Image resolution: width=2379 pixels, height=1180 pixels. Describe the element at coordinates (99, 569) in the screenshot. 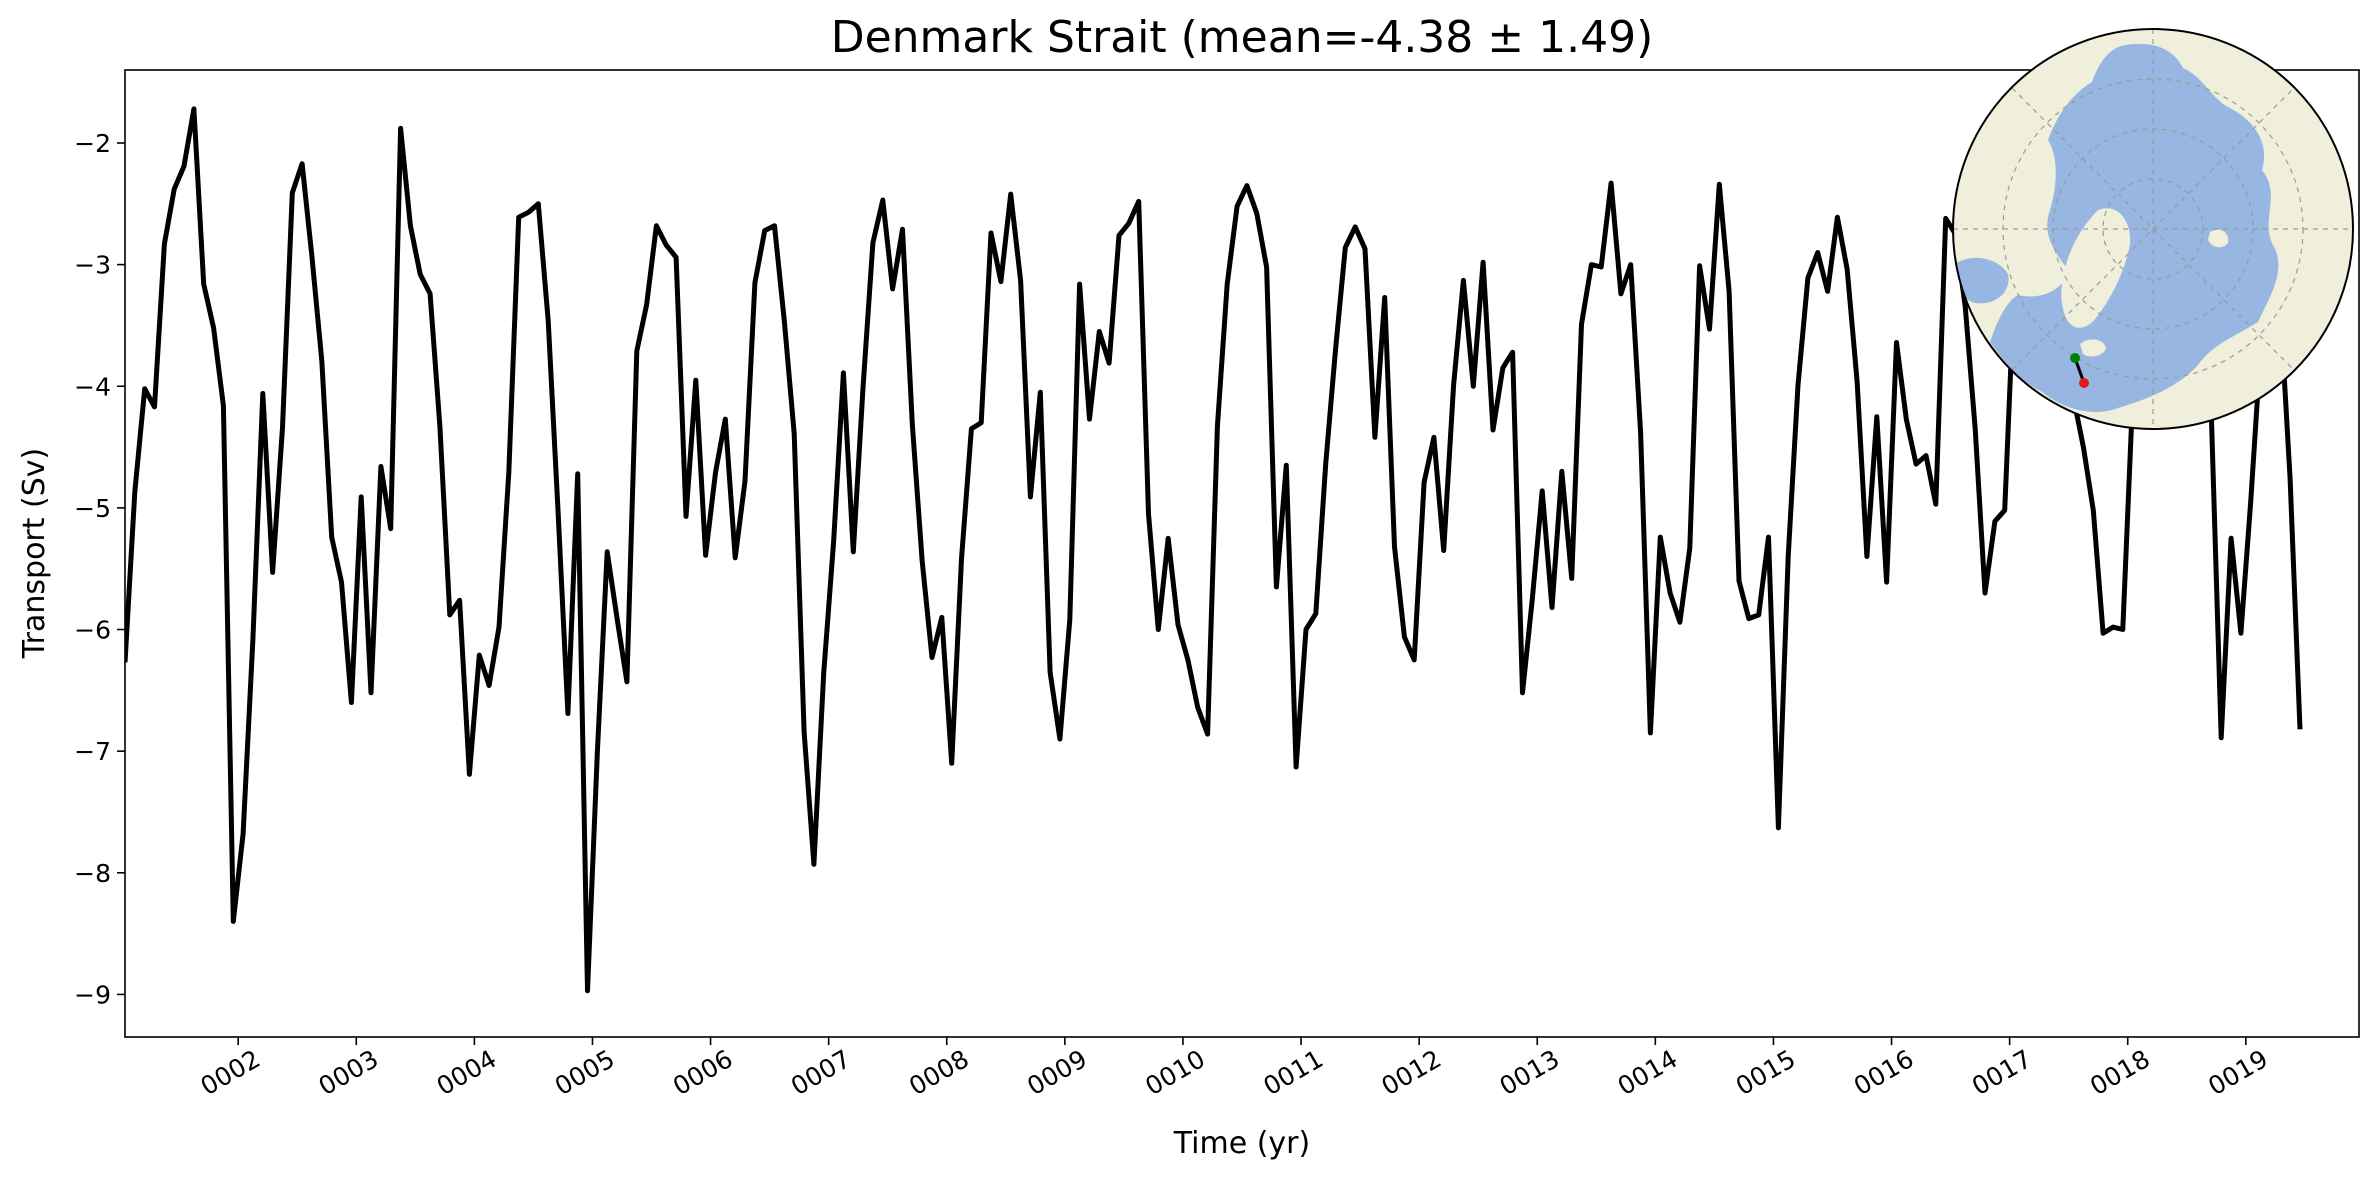

I see `y-axis: −9 −8 −7 −6 −5 −4 −3 −2` at that location.